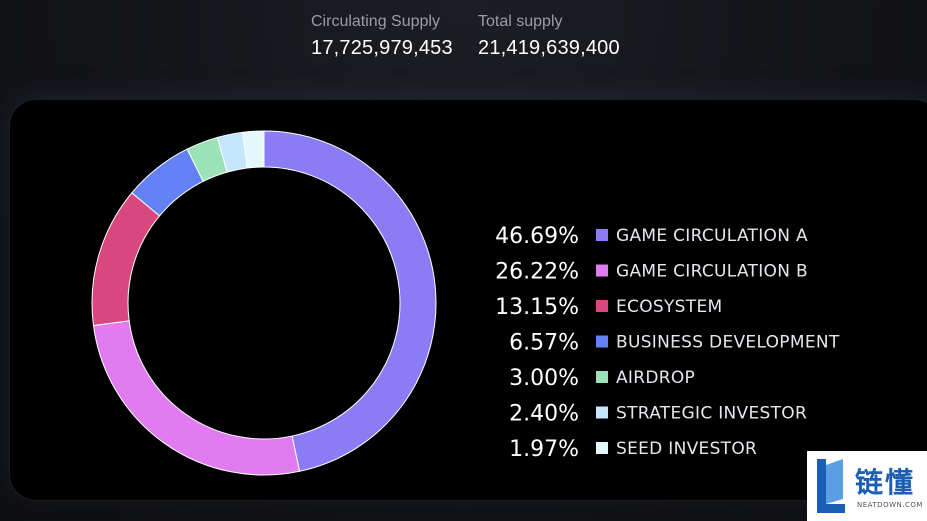  Describe the element at coordinates (544, 343) in the screenshot. I see `legend-percent: 6.57%` at that location.